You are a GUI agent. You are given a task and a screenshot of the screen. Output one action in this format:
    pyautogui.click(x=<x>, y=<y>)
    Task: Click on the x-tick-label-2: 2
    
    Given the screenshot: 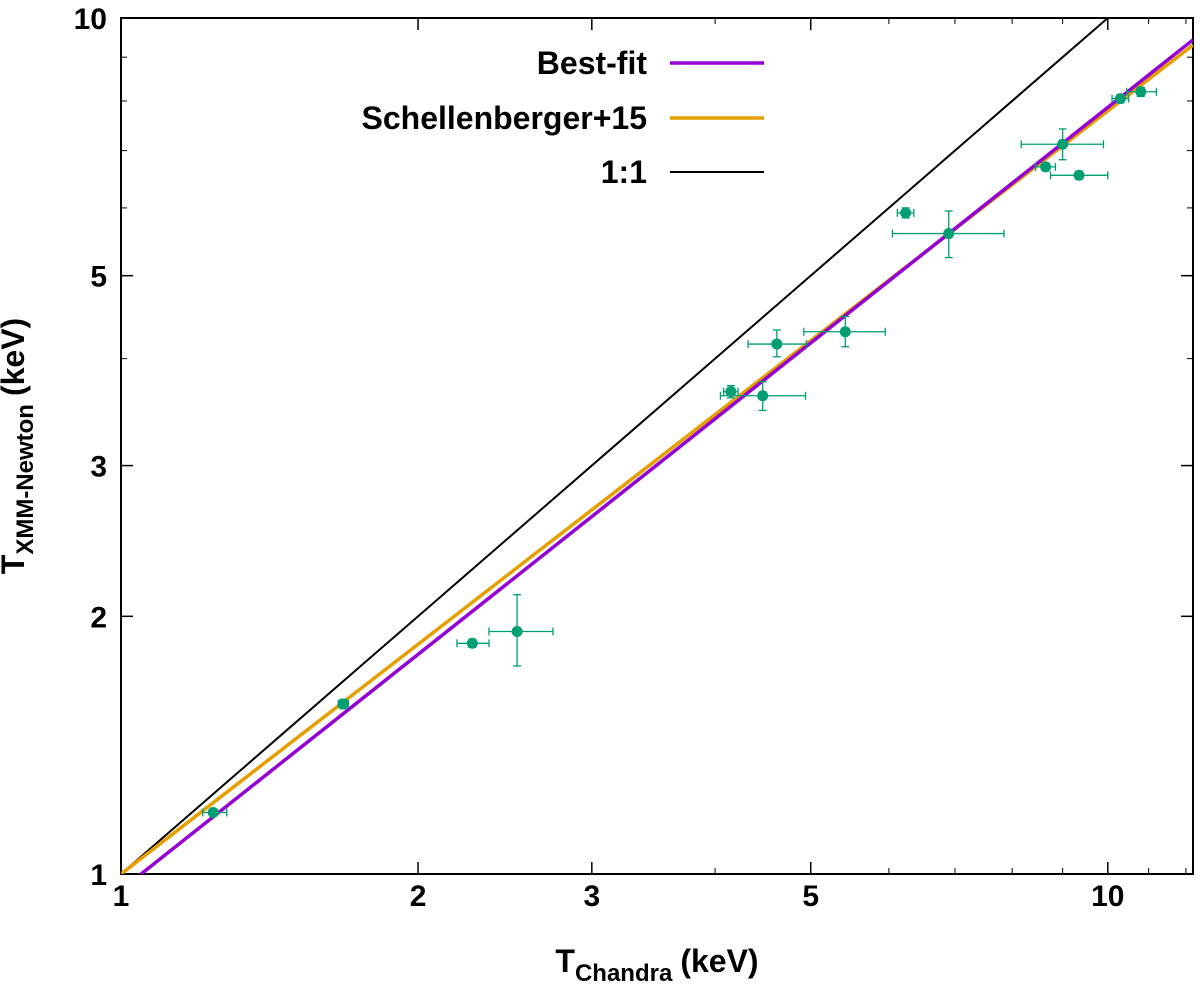 What is the action you would take?
    pyautogui.click(x=418, y=896)
    